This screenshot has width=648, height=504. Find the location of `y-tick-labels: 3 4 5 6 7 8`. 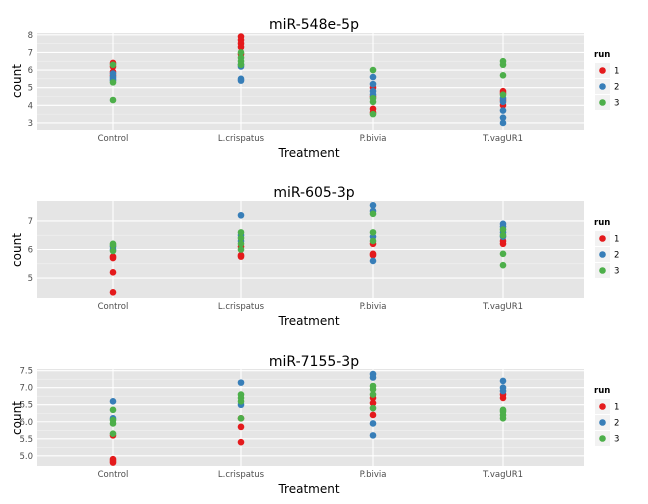

y-tick-labels: 3 4 5 6 7 8 is located at coordinates (30, 80).